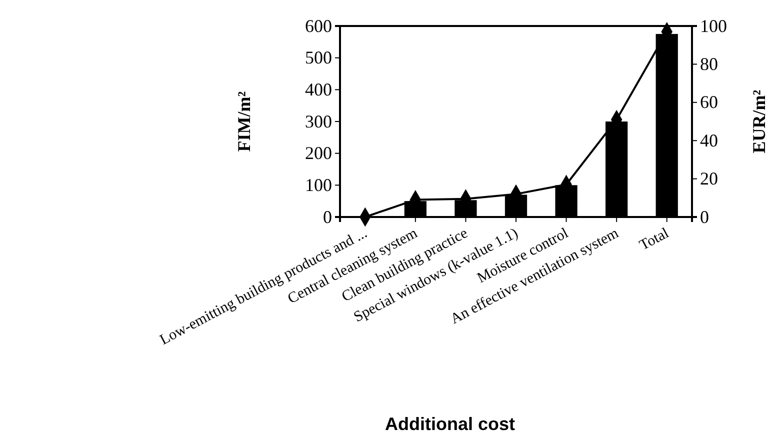  What do you see at coordinates (318, 121) in the screenshot?
I see `y-tick-label: 300` at bounding box center [318, 121].